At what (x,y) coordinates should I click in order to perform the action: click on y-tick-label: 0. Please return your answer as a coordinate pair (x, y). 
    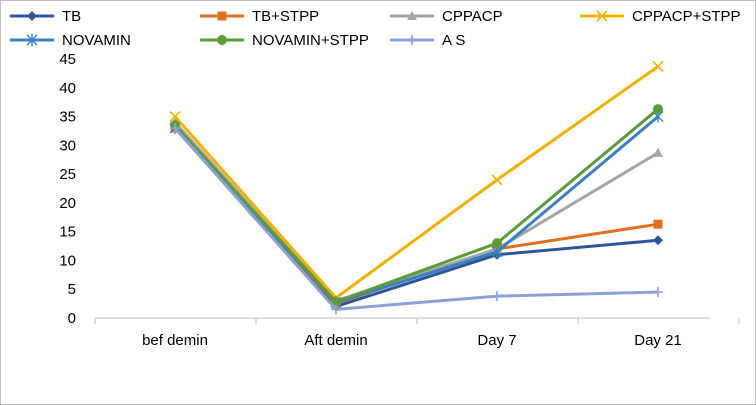
    Looking at the image, I should click on (72, 318).